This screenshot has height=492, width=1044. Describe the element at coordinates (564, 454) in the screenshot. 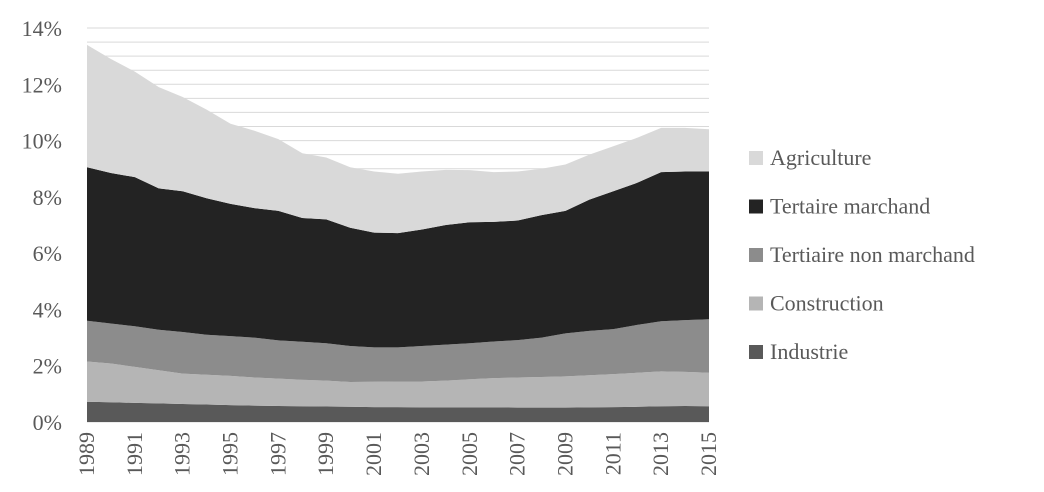

I see `x-tick-label: 2009` at that location.